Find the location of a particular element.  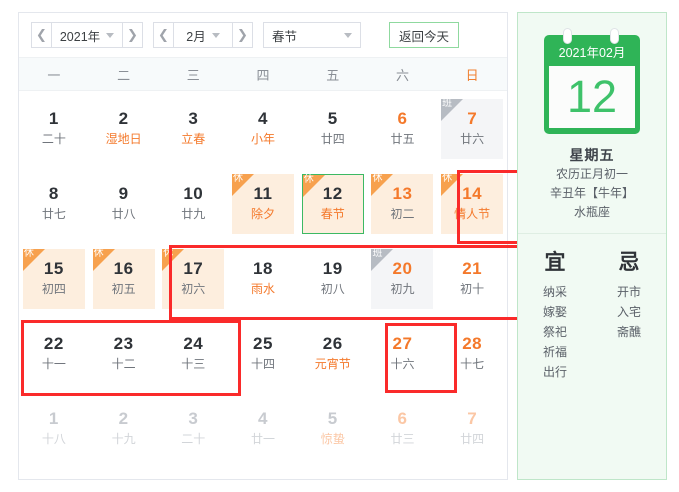

next-year-button: ❯ is located at coordinates (133, 35).